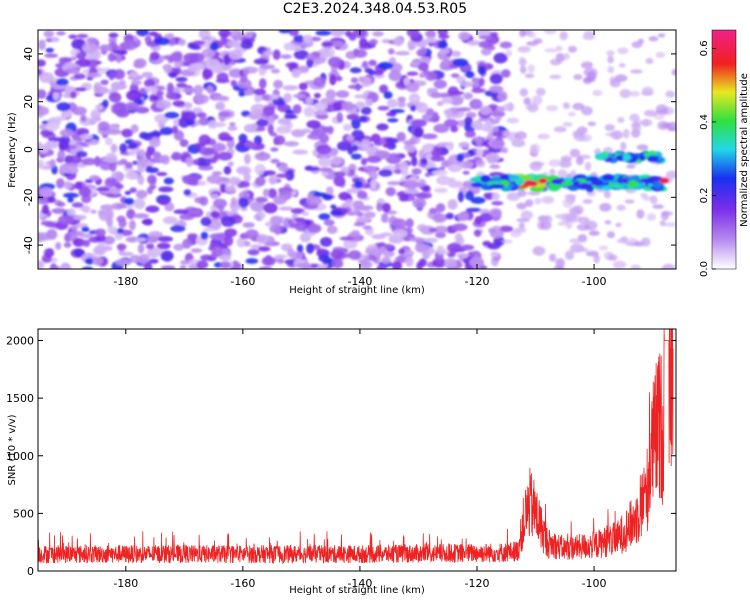 Image resolution: width=750 pixels, height=600 pixels. I want to click on heatmap-peak-cell, so click(664, 180).